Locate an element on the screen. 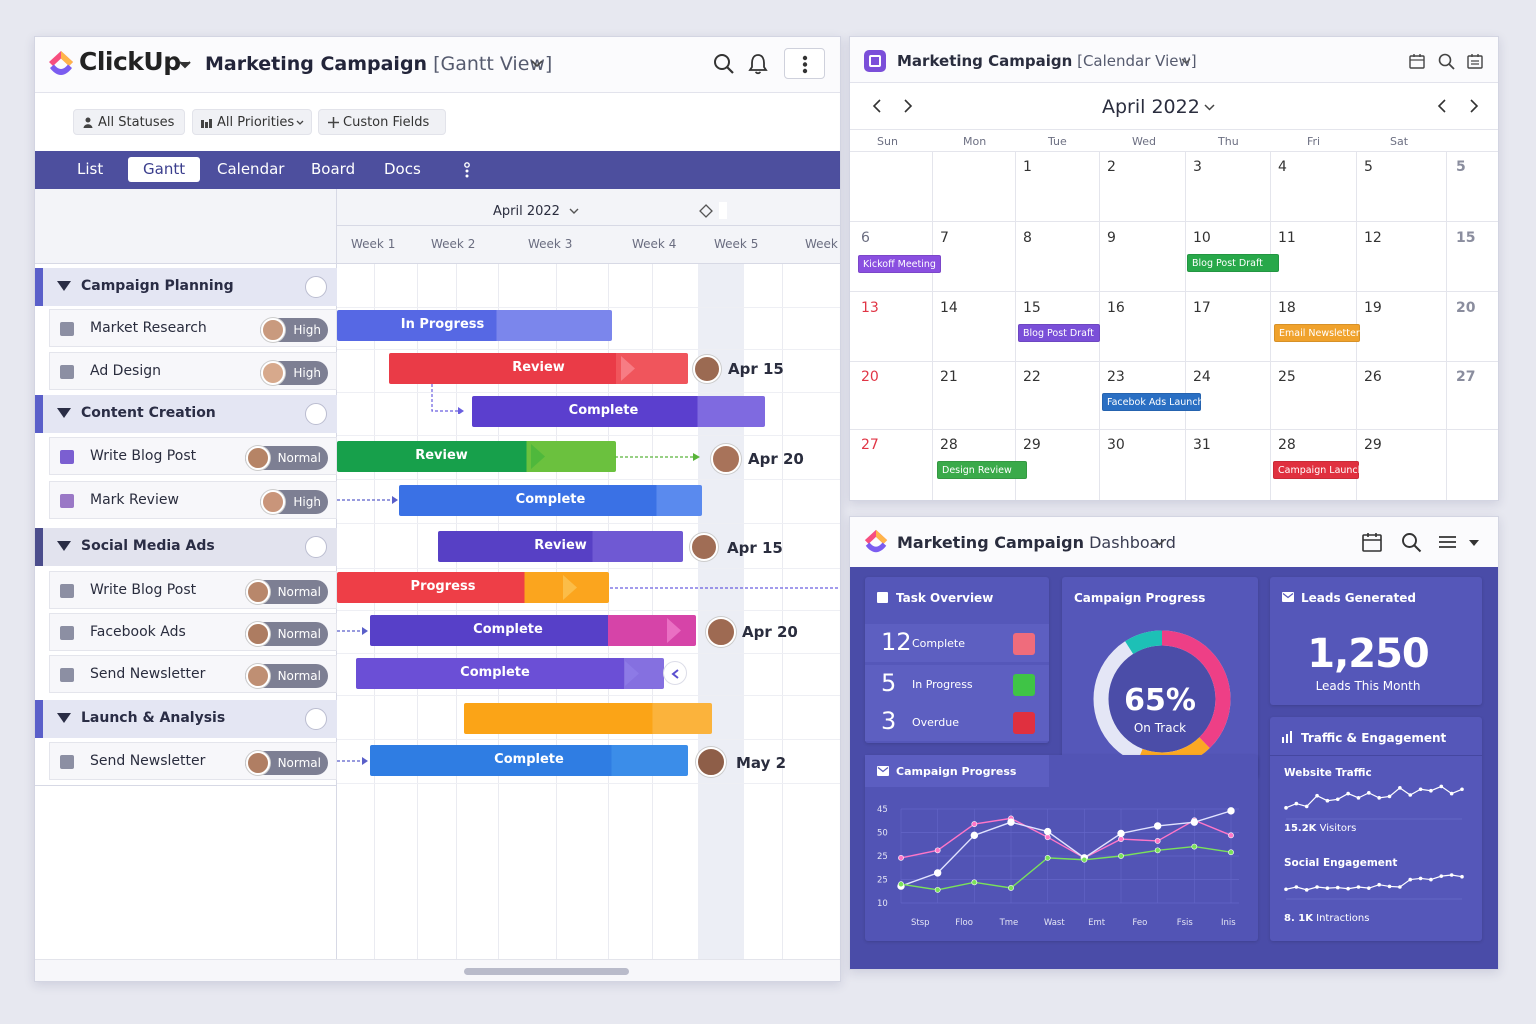 The image size is (1536, 1024). group-campaign-planning: Campaign Planning is located at coordinates (186, 287).